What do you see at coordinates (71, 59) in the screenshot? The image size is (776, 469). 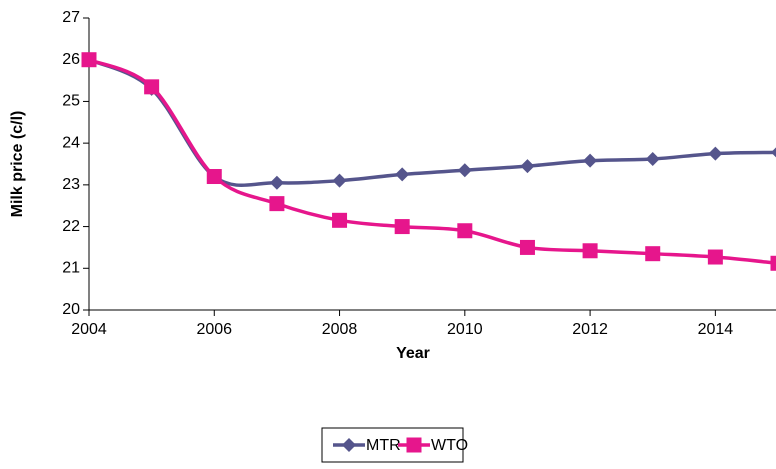 I see `y-tick-label: 26` at bounding box center [71, 59].